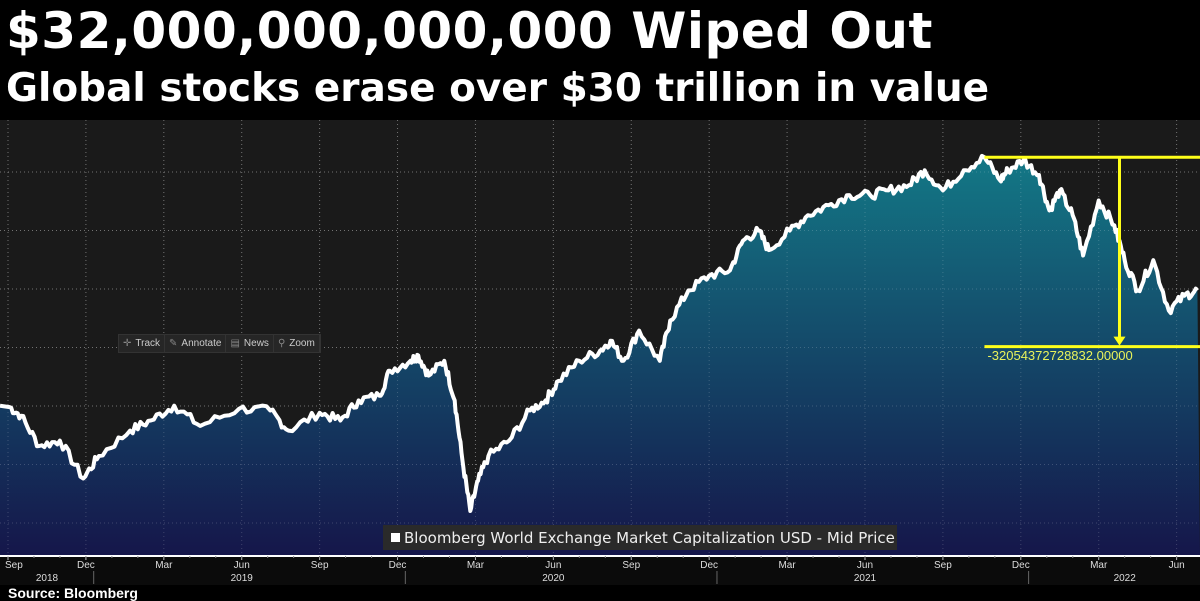 The height and width of the screenshot is (601, 1200). What do you see at coordinates (469, 31) in the screenshot?
I see `headline: $32,000,000,000,000 Wiped Out` at bounding box center [469, 31].